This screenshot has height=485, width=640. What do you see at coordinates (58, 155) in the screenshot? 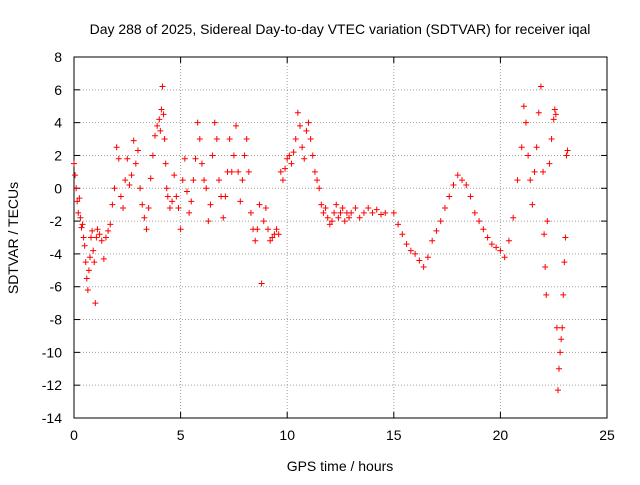
I see `y-tick-label: 2` at bounding box center [58, 155].